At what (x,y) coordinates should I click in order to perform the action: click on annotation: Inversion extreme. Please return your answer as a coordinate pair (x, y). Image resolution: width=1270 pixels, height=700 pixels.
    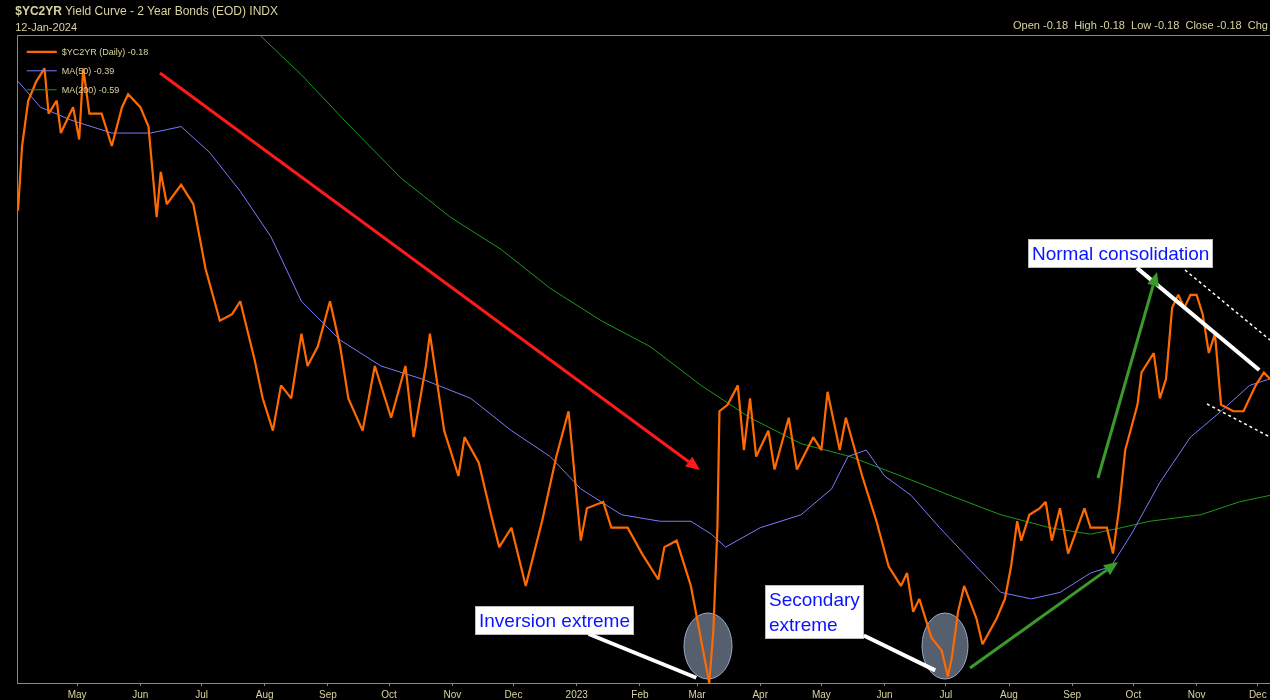
    Looking at the image, I should click on (555, 620).